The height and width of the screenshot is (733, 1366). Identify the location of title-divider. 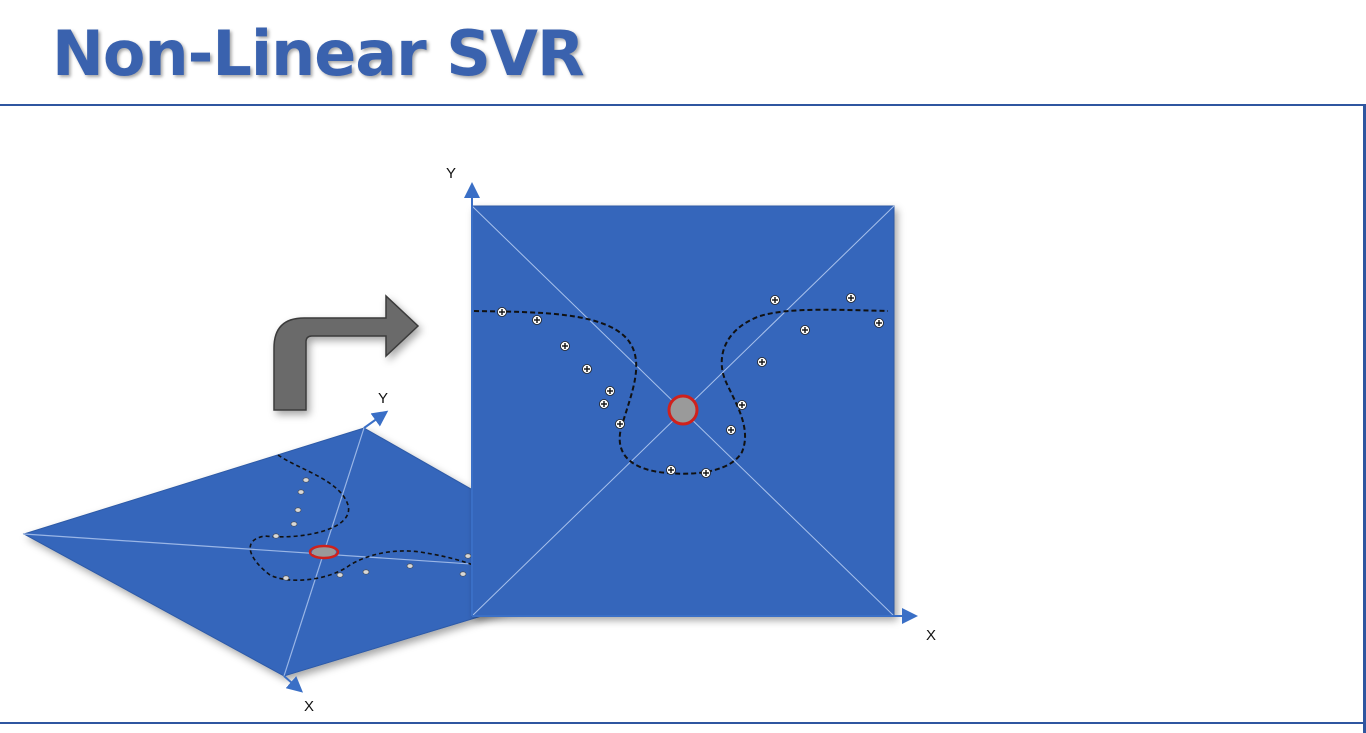
(683, 105).